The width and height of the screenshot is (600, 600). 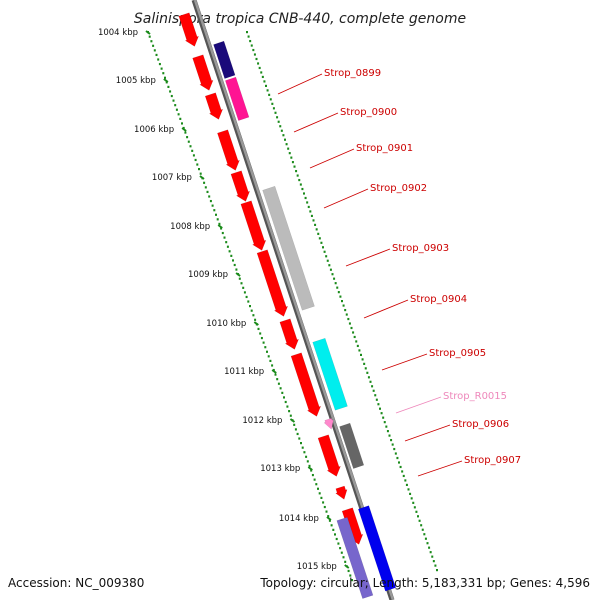 What do you see at coordinates (172, 178) in the screenshot?
I see `scale-label: 1007 kbp` at bounding box center [172, 178].